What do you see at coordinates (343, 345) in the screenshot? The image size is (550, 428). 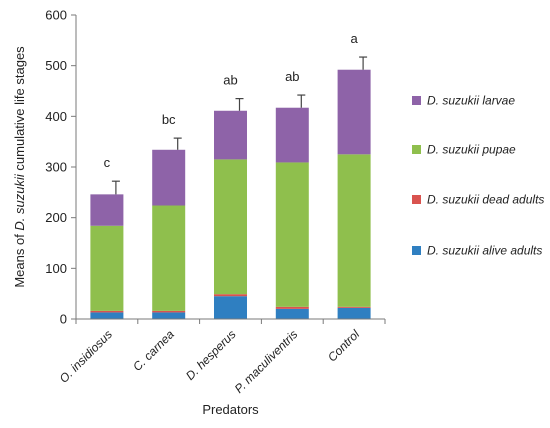 I see `category-label: Control` at bounding box center [343, 345].